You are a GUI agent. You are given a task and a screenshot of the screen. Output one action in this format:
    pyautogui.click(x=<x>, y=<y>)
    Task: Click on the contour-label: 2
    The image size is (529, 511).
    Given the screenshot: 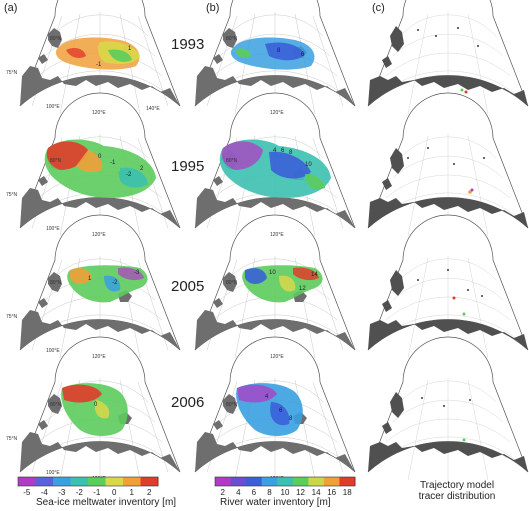 What is the action you would take?
    pyautogui.click(x=142, y=169)
    